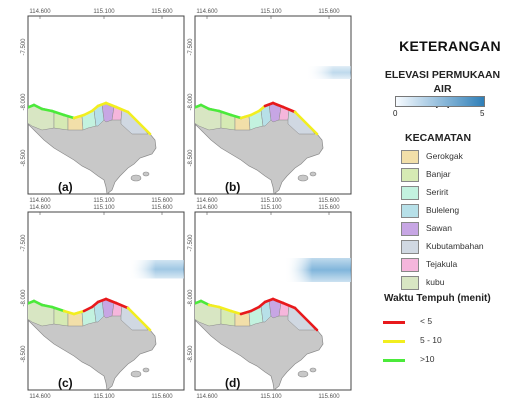 Image resolution: width=520 pixels, height=407 pixels. What do you see at coordinates (482, 113) in the screenshot?
I see `elevation-max-label: 5` at bounding box center [482, 113].